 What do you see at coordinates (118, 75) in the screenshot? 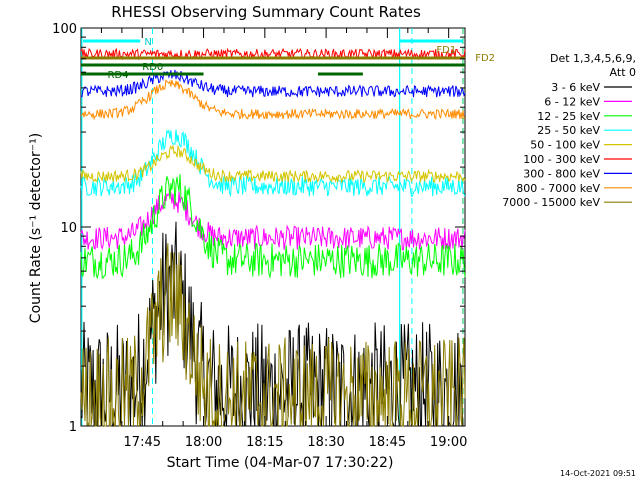
I see `annotation-label: RD4` at bounding box center [118, 75].